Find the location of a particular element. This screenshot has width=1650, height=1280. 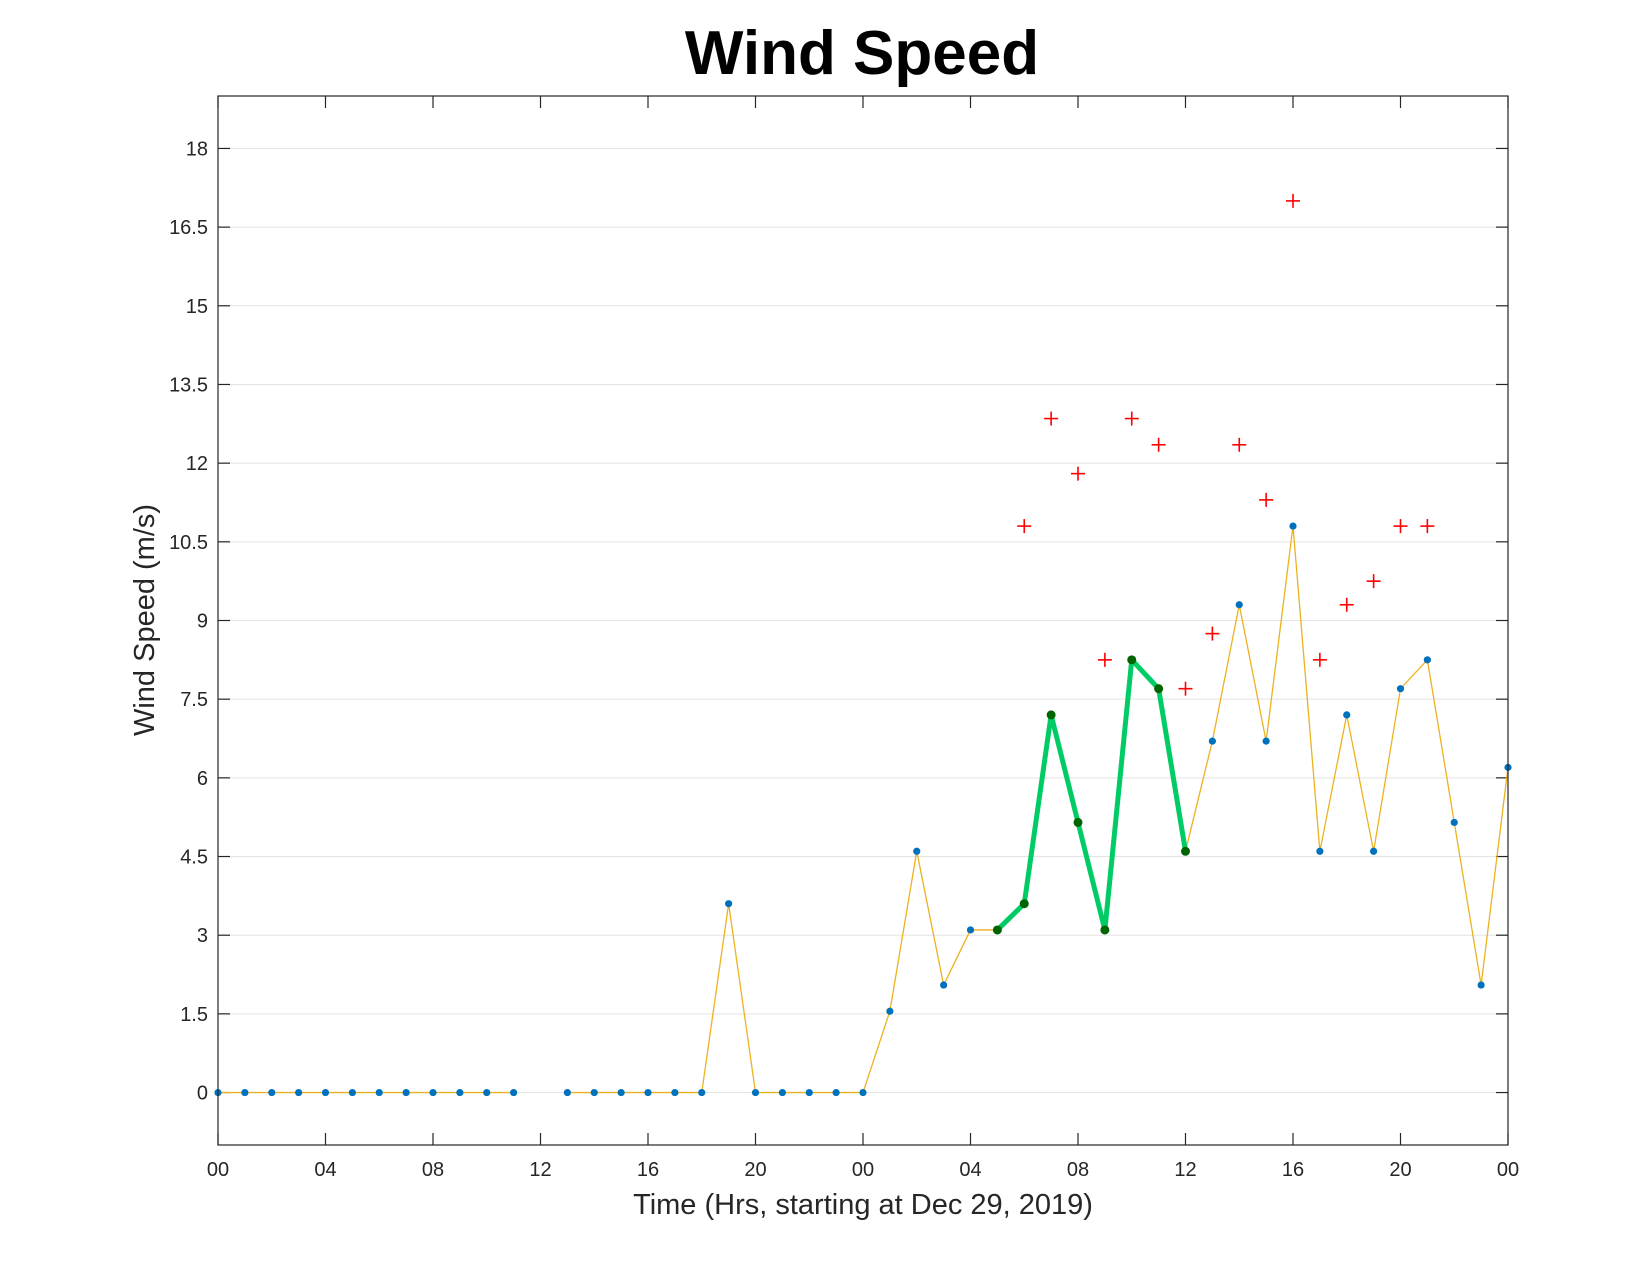

y-tick-label: 0 is located at coordinates (202, 1094).